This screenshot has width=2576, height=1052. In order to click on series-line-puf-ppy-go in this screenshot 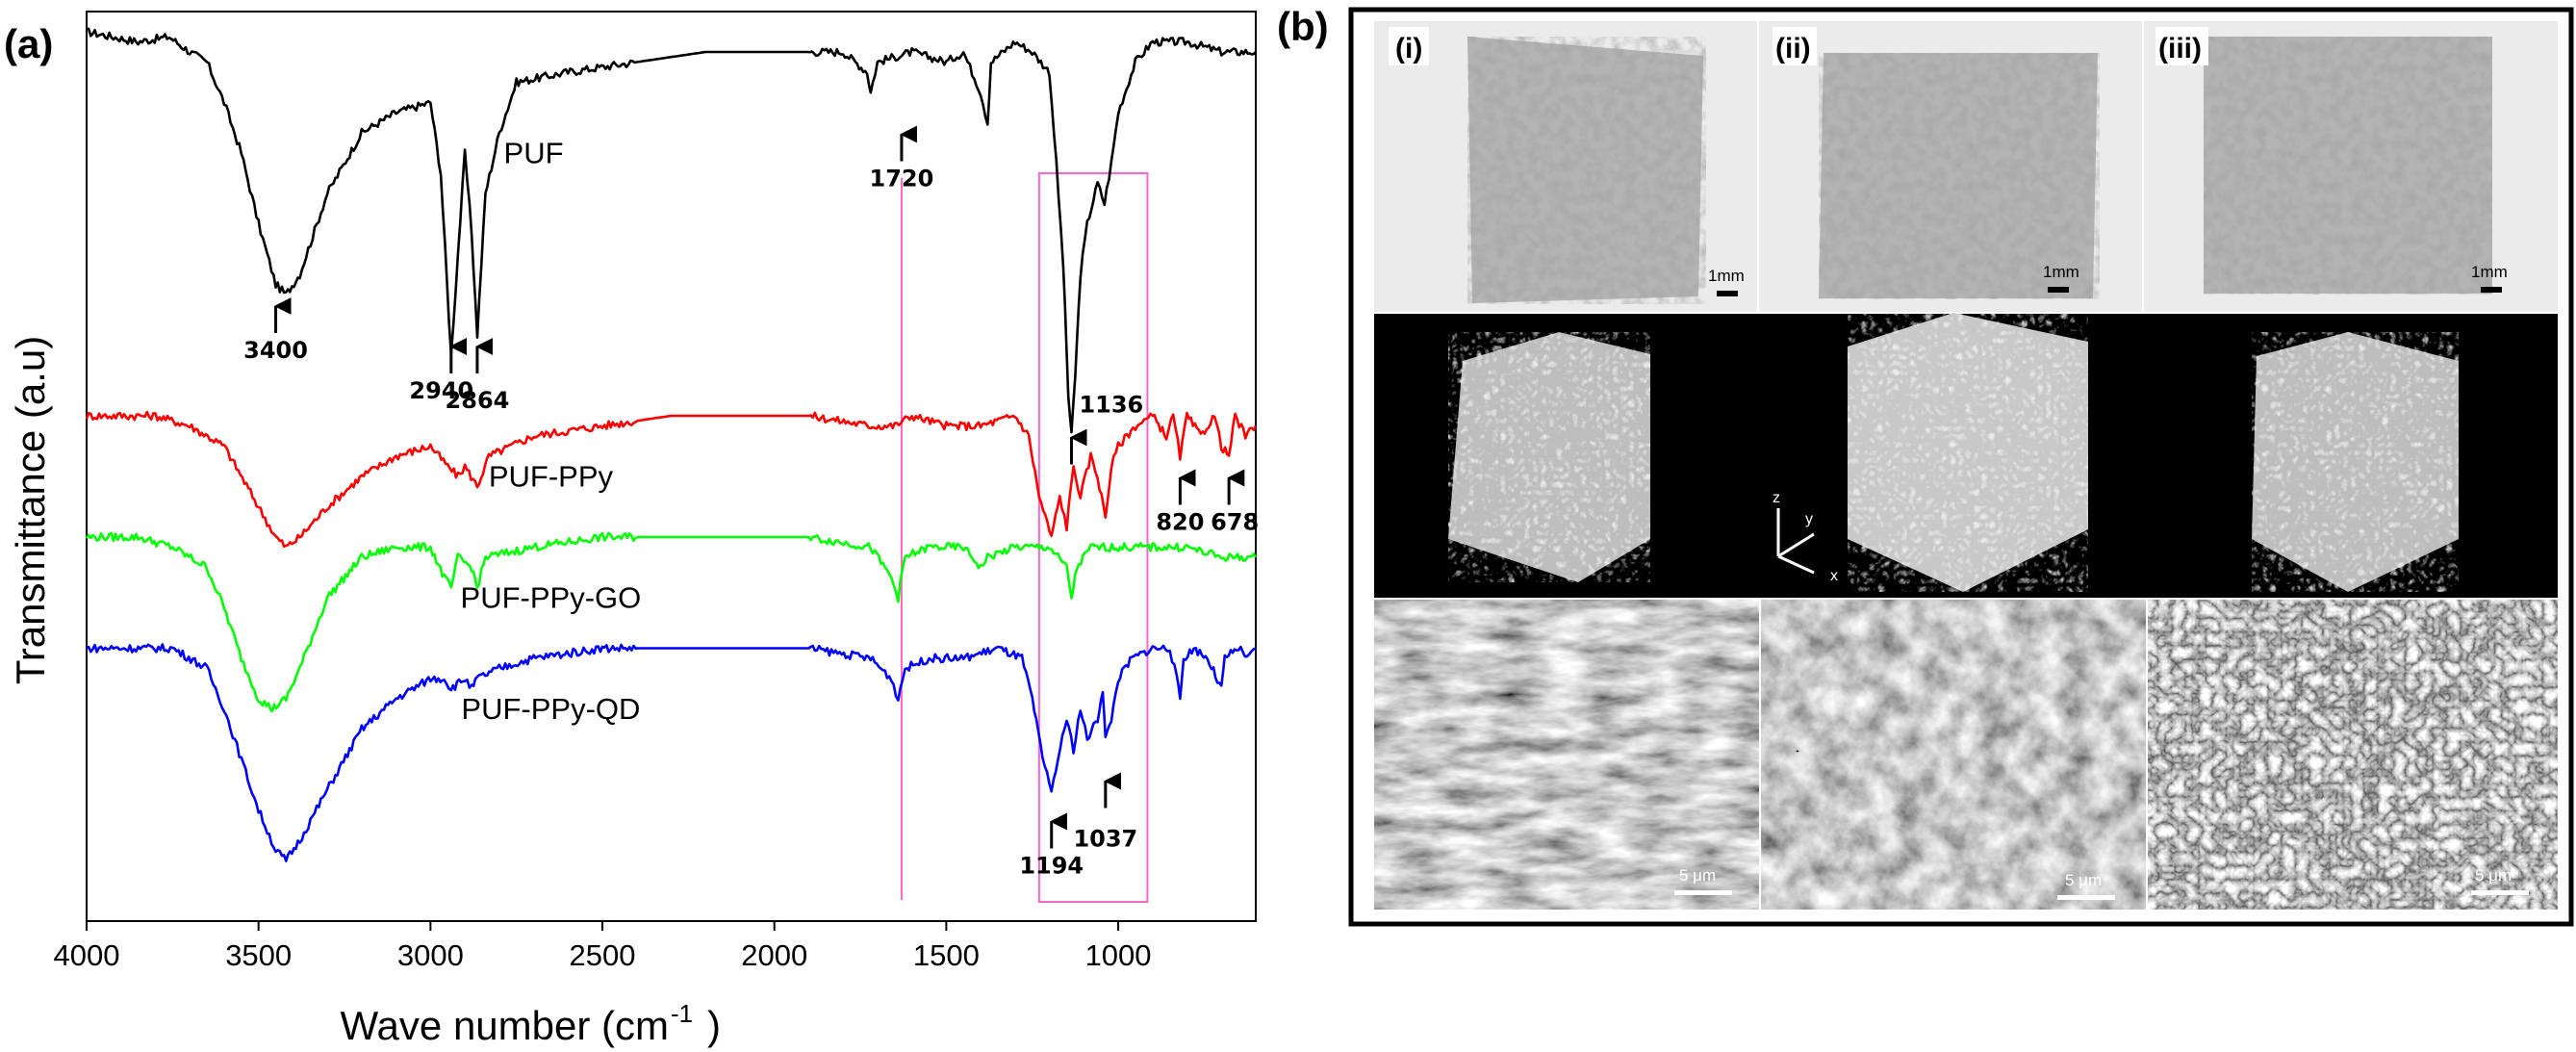, I will do `click(671, 622)`.